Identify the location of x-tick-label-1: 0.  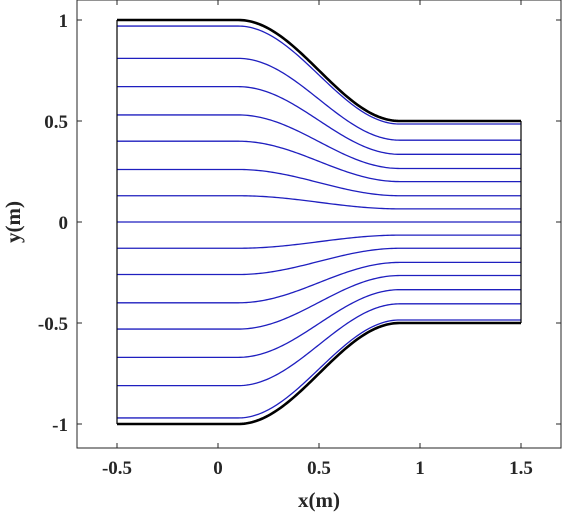
(218, 468).